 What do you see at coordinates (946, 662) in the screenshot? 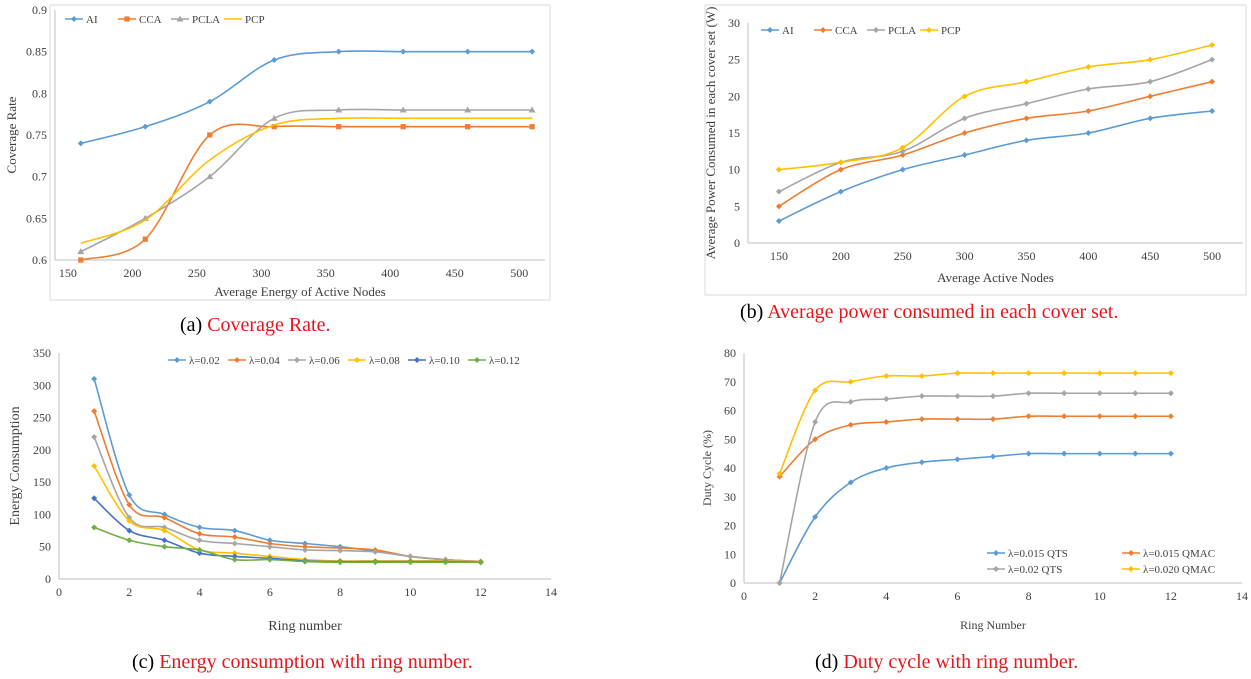
I see `caption-d: (d) Duty cycle with ring number.` at bounding box center [946, 662].